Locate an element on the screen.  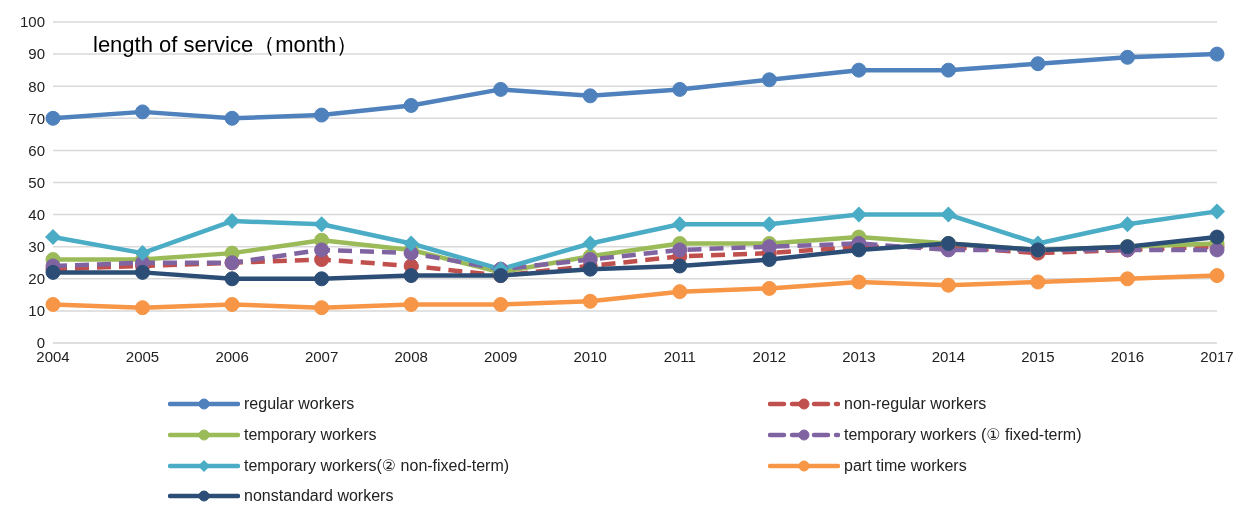
x-tick-label: 2013 is located at coordinates (859, 356).